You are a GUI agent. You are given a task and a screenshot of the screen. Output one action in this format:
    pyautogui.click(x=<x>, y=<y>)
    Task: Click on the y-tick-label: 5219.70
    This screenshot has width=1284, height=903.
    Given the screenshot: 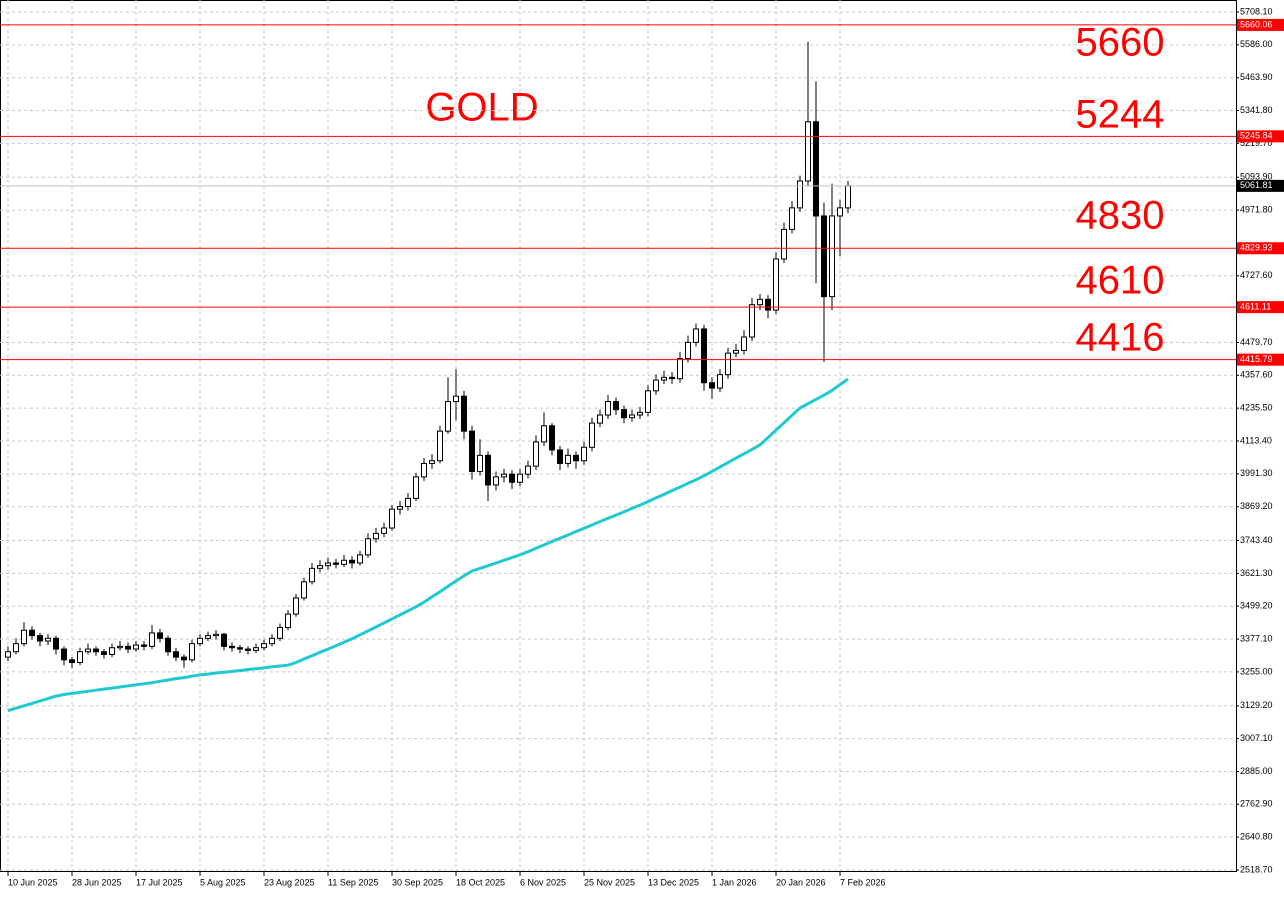 What is the action you would take?
    pyautogui.click(x=1256, y=143)
    